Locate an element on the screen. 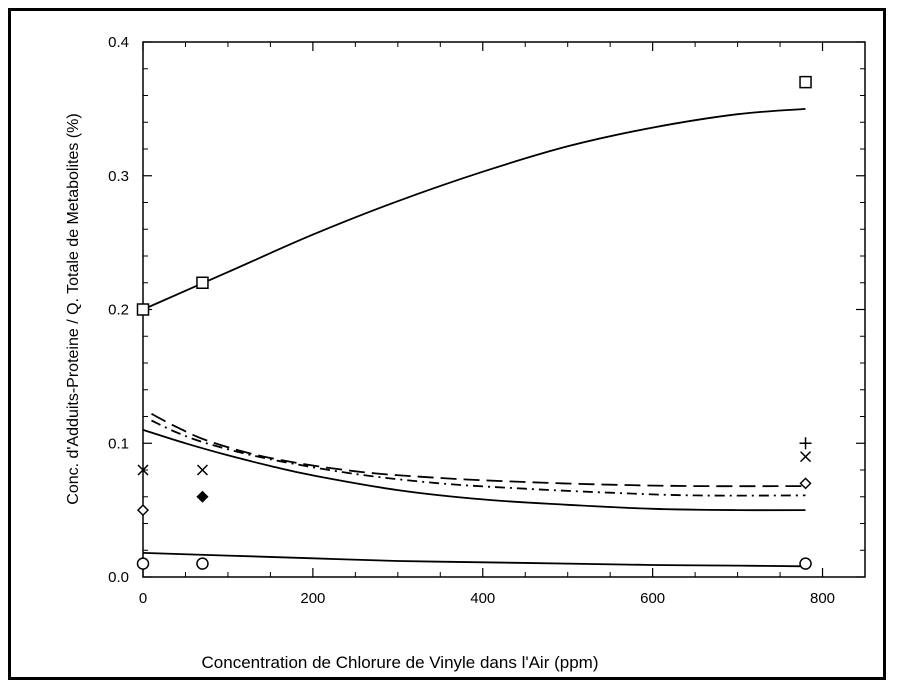 Image resolution: width=900 pixels, height=688 pixels. plus-marker is located at coordinates (805, 443).